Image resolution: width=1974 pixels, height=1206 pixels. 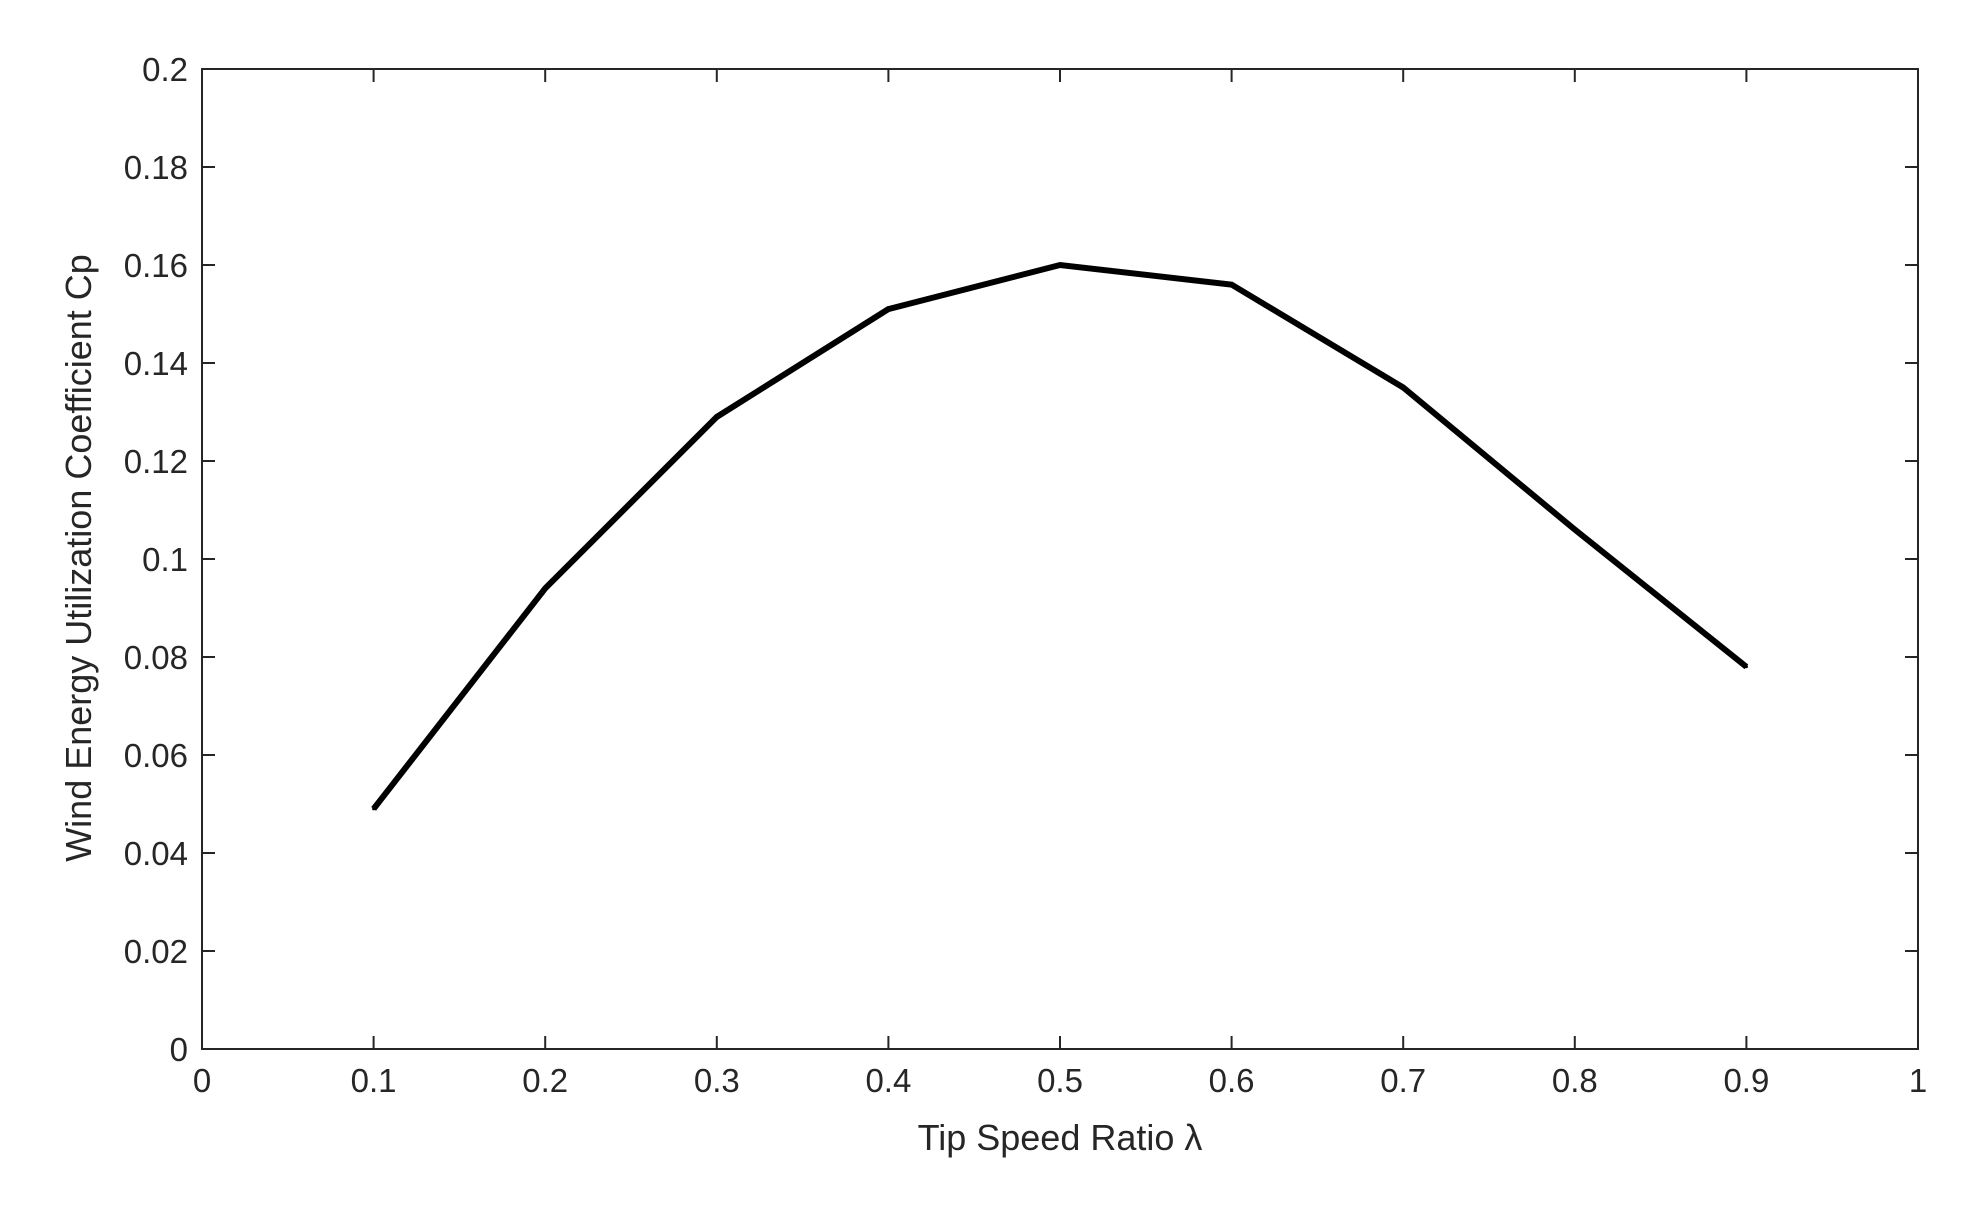 I want to click on x-tick-label: 0.4, so click(x=888, y=1080).